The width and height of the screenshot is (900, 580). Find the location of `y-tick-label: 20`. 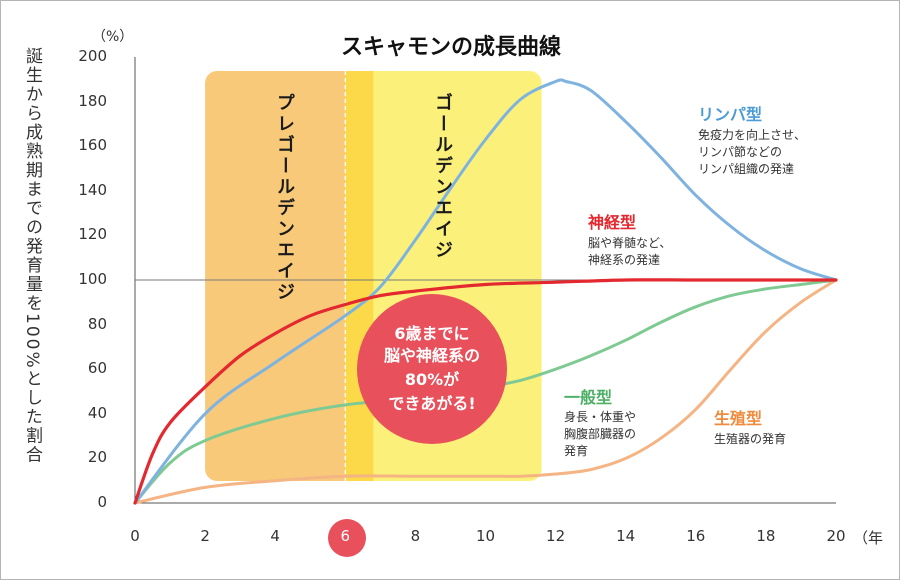

y-tick-label: 20 is located at coordinates (97, 457).